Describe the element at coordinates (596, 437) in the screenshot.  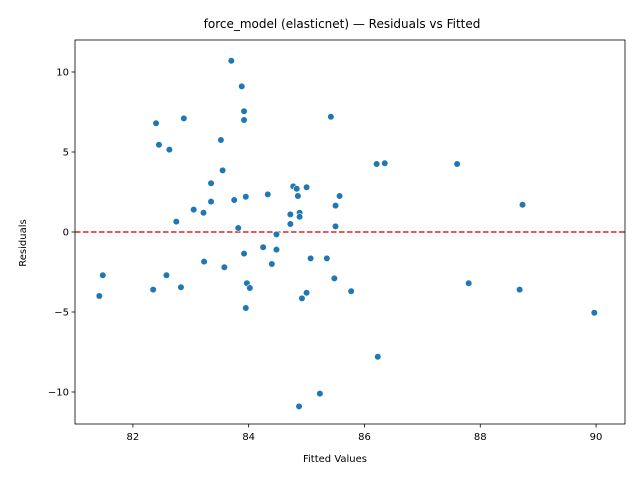
I see `x-tick-label-90: 90` at that location.